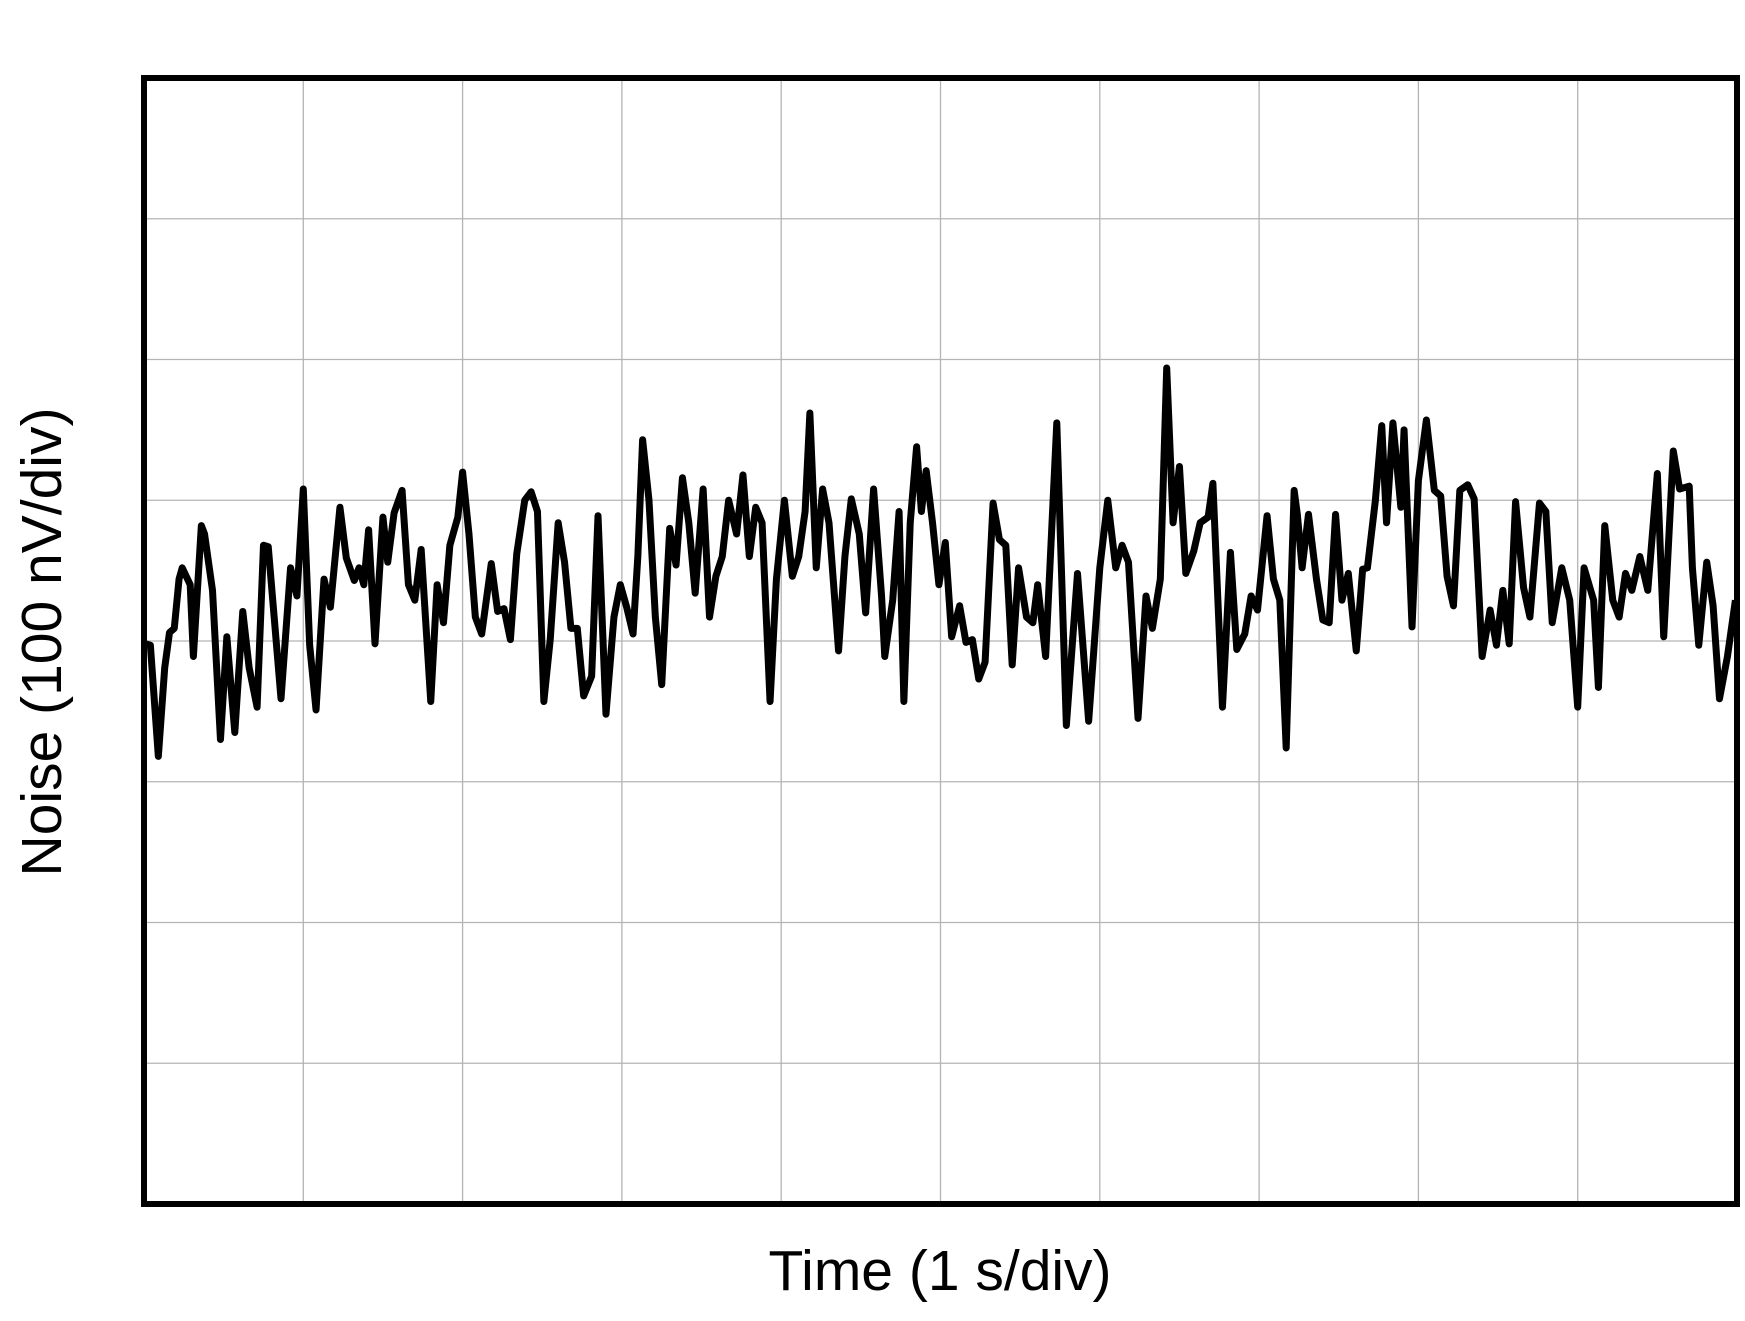 This screenshot has width=1745, height=1321. I want to click on x-axis-title: Time (1 s/div), so click(939, 1271).